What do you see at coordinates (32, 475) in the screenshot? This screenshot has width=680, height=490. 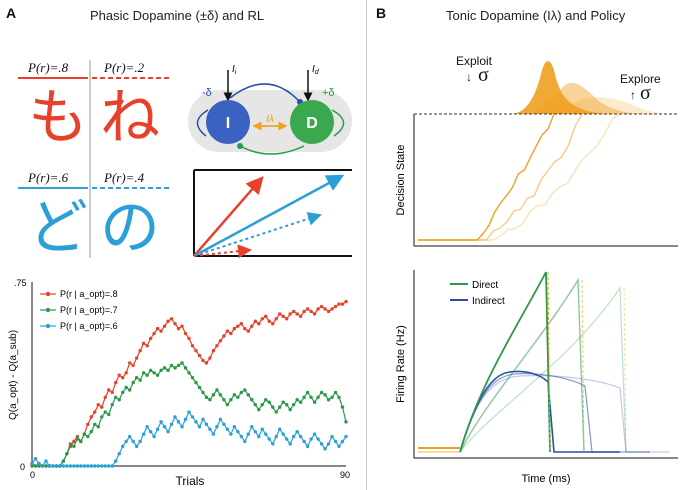 I see `q-xtick-zero: 0` at bounding box center [32, 475].